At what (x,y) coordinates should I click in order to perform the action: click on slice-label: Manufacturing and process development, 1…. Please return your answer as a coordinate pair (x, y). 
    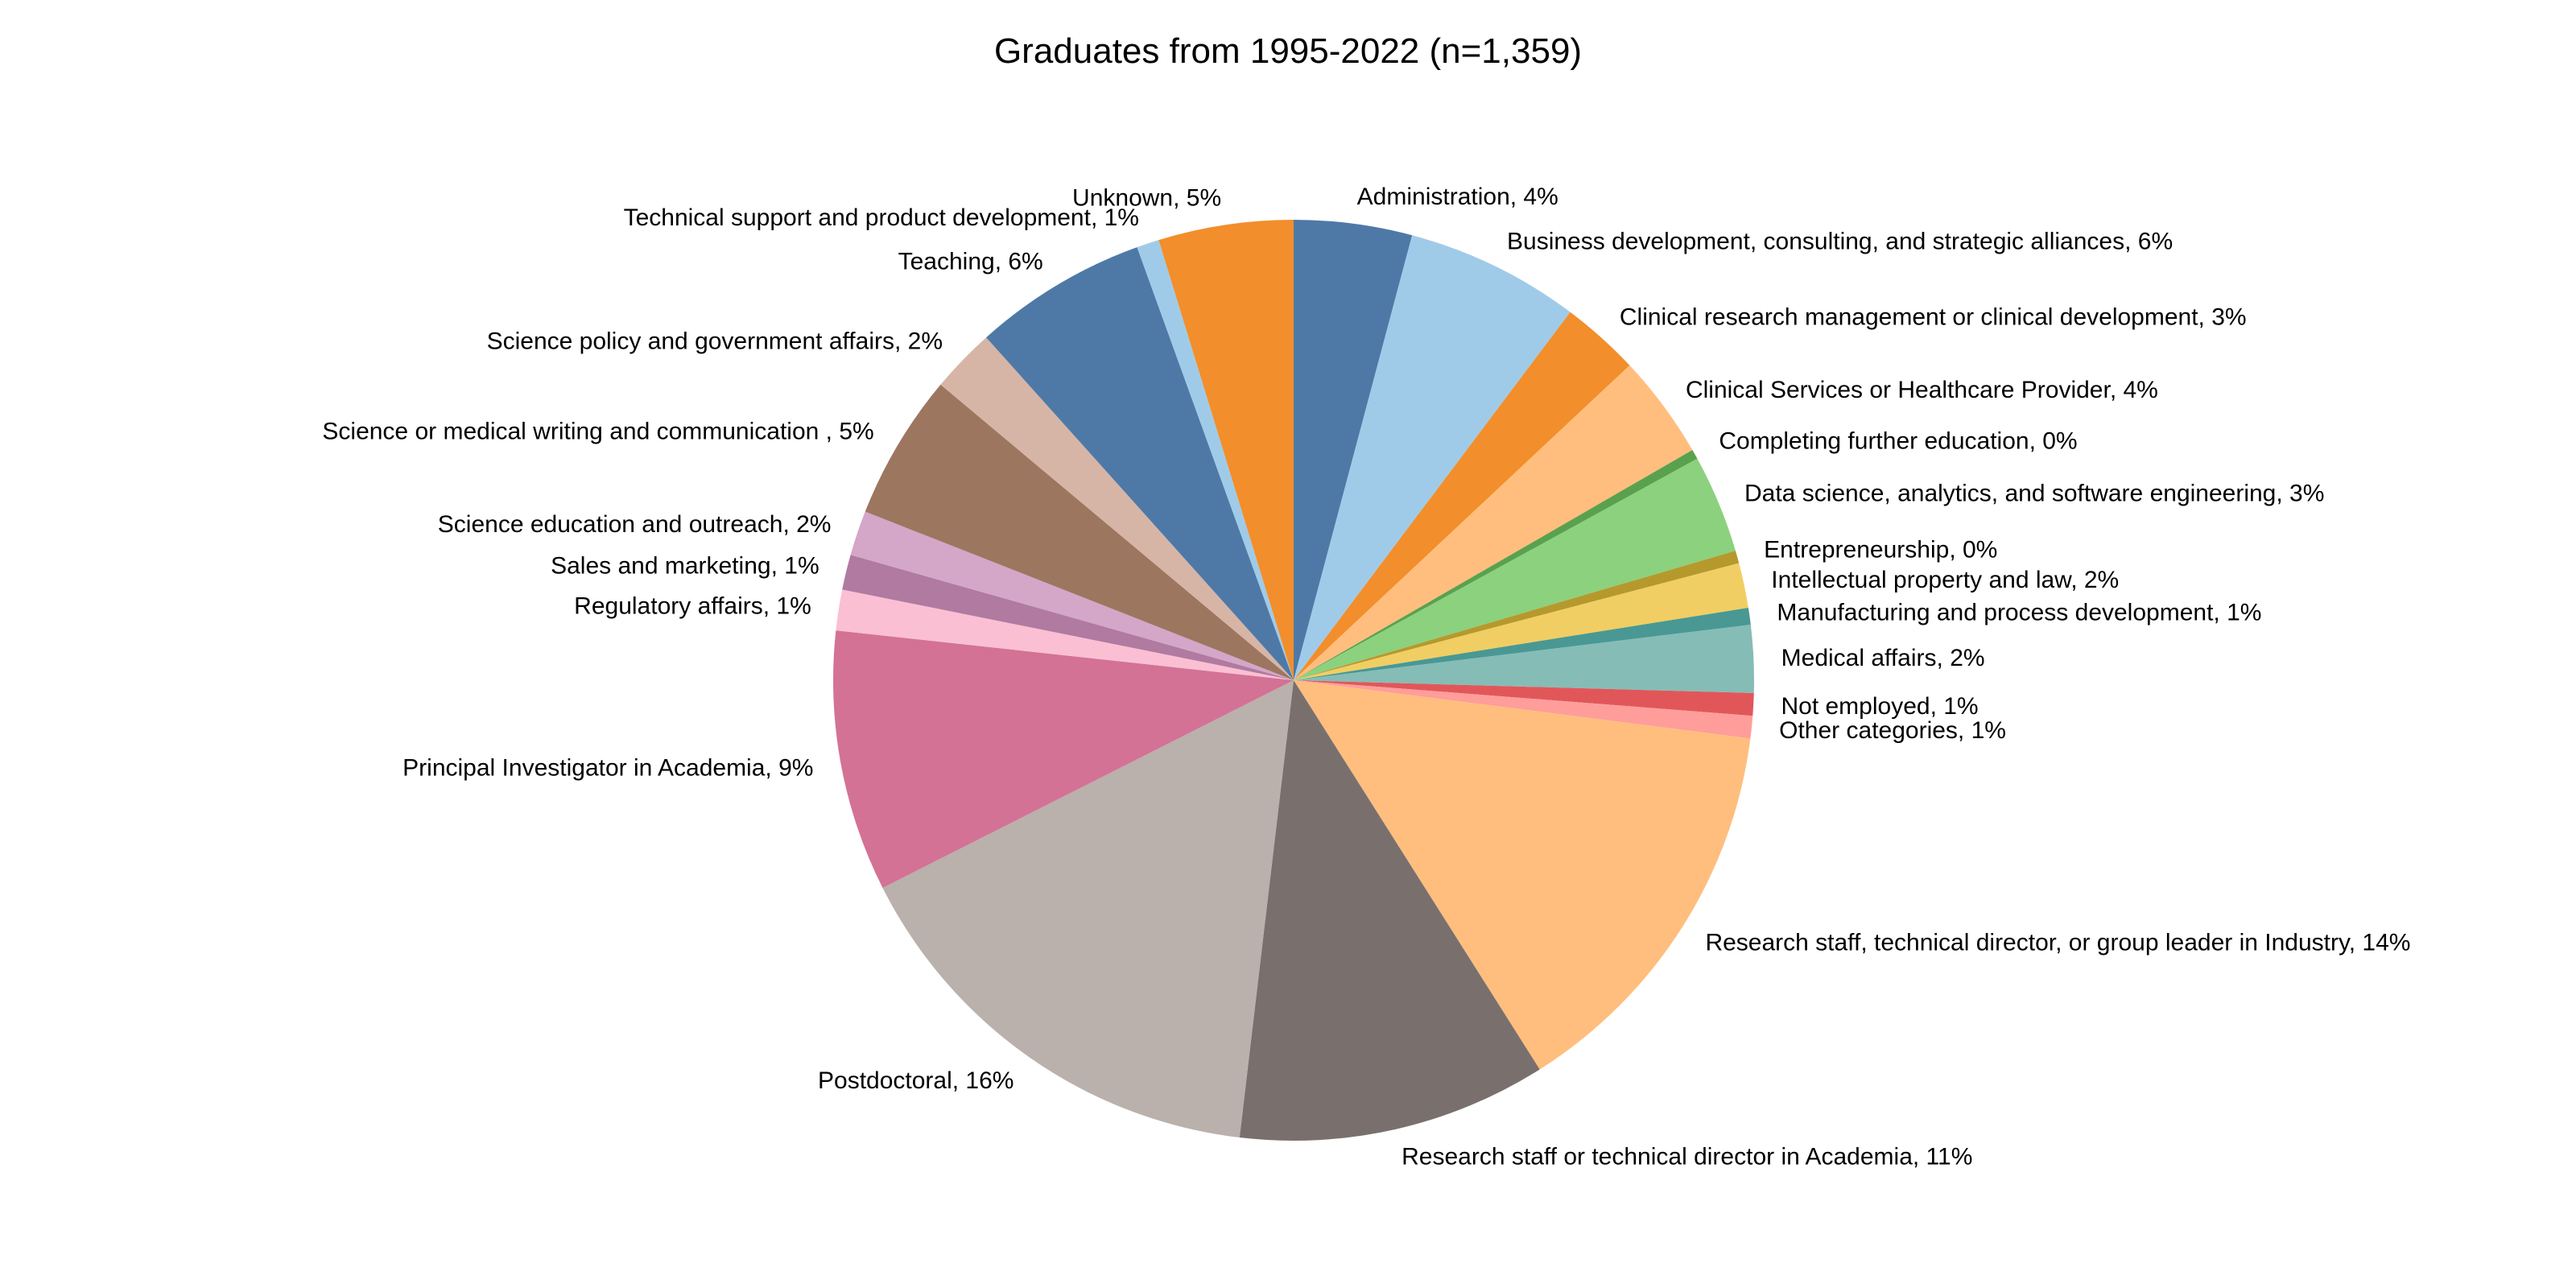
    Looking at the image, I should click on (2019, 613).